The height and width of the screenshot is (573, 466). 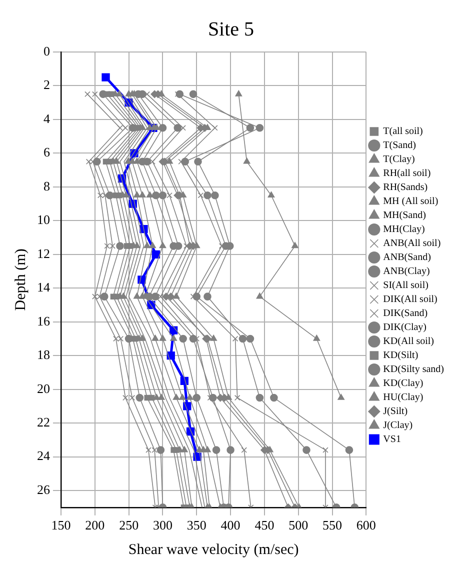 What do you see at coordinates (412, 244) in the screenshot?
I see `legend-label: ANB(All soil)` at bounding box center [412, 244].